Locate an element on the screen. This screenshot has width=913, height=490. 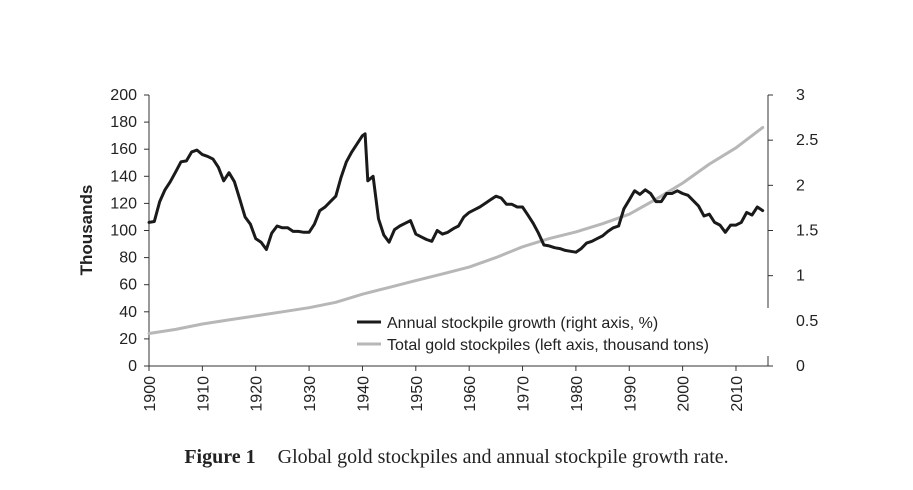
left-tick-label: 160 is located at coordinates (123, 149).